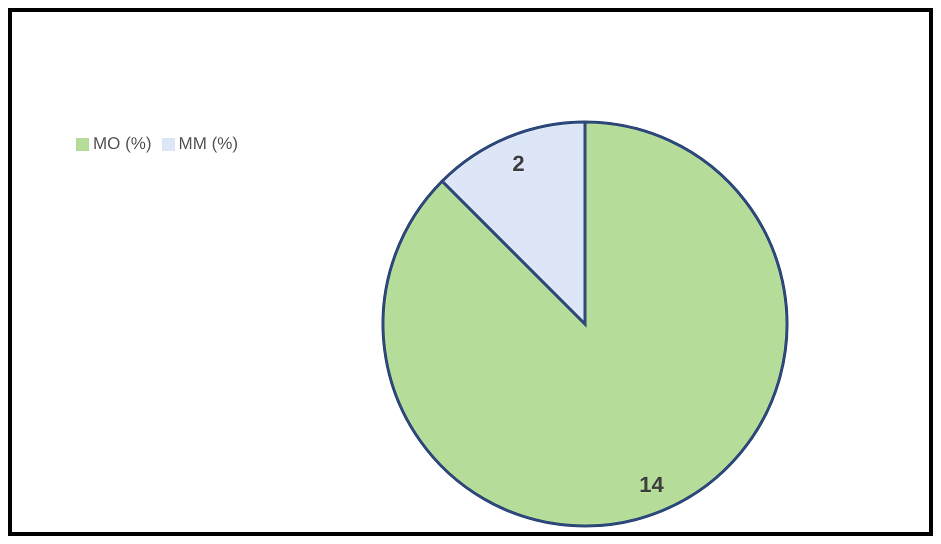 This screenshot has width=941, height=544. What do you see at coordinates (122, 143) in the screenshot?
I see `legend-label: MO (%)` at bounding box center [122, 143].